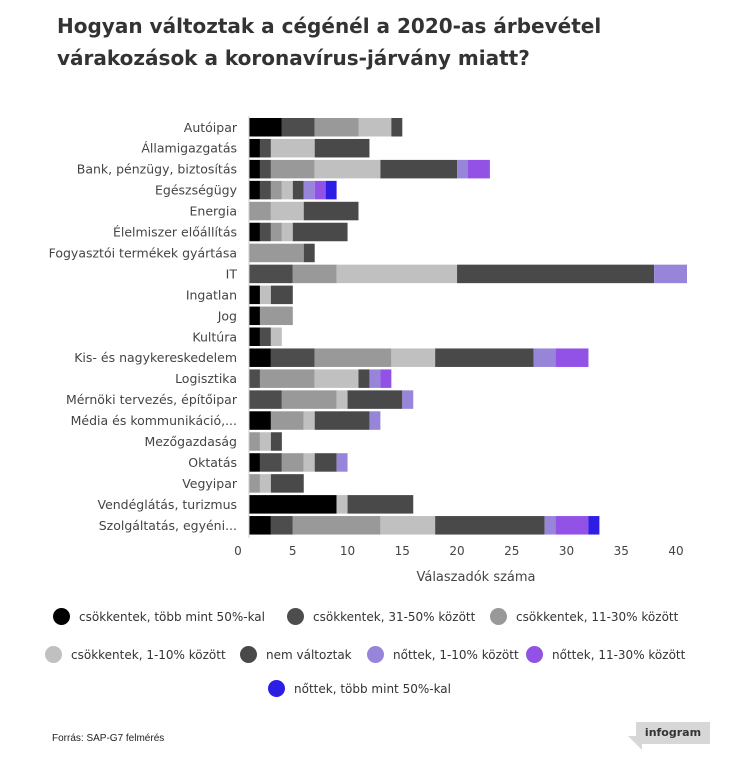 Image resolution: width=752 pixels, height=761 pixels. I want to click on category-label: Mérnöki tervezés, építőipar, so click(152, 399).